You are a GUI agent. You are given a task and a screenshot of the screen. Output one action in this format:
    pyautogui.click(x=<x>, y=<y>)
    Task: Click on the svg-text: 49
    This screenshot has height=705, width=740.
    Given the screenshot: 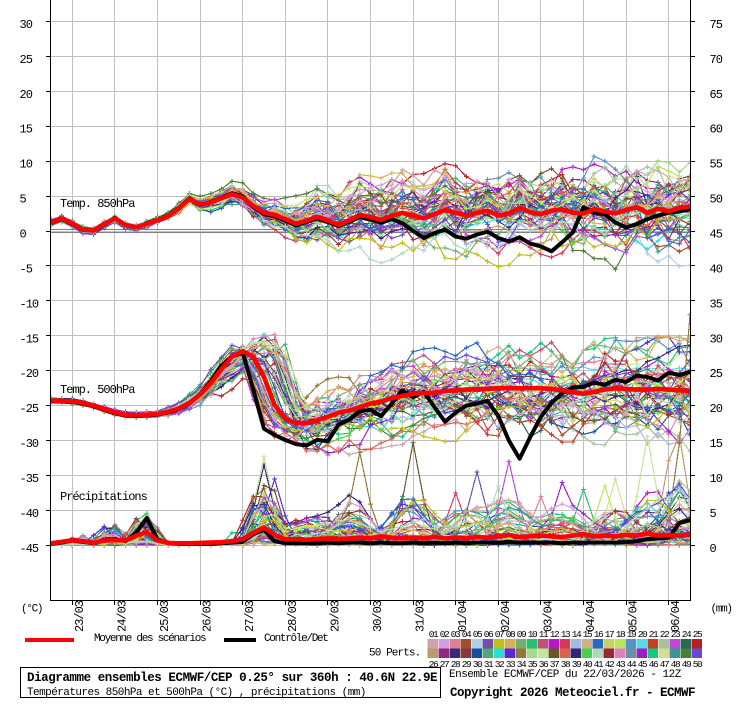 What is the action you would take?
    pyautogui.click(x=687, y=664)
    